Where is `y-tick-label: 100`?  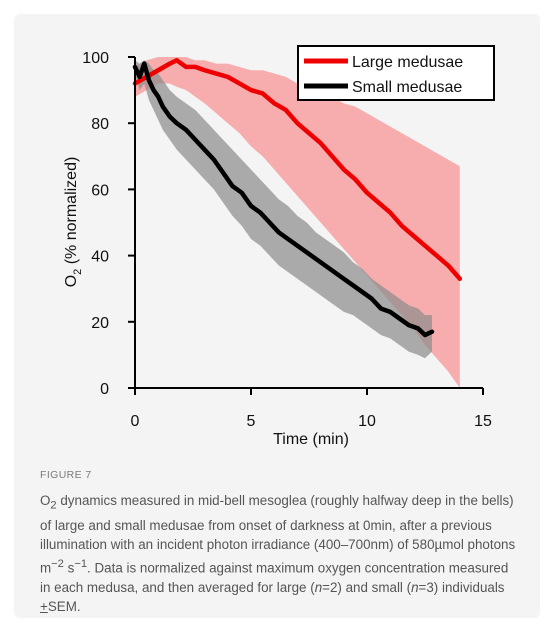 y-tick-label: 100 is located at coordinates (95, 58).